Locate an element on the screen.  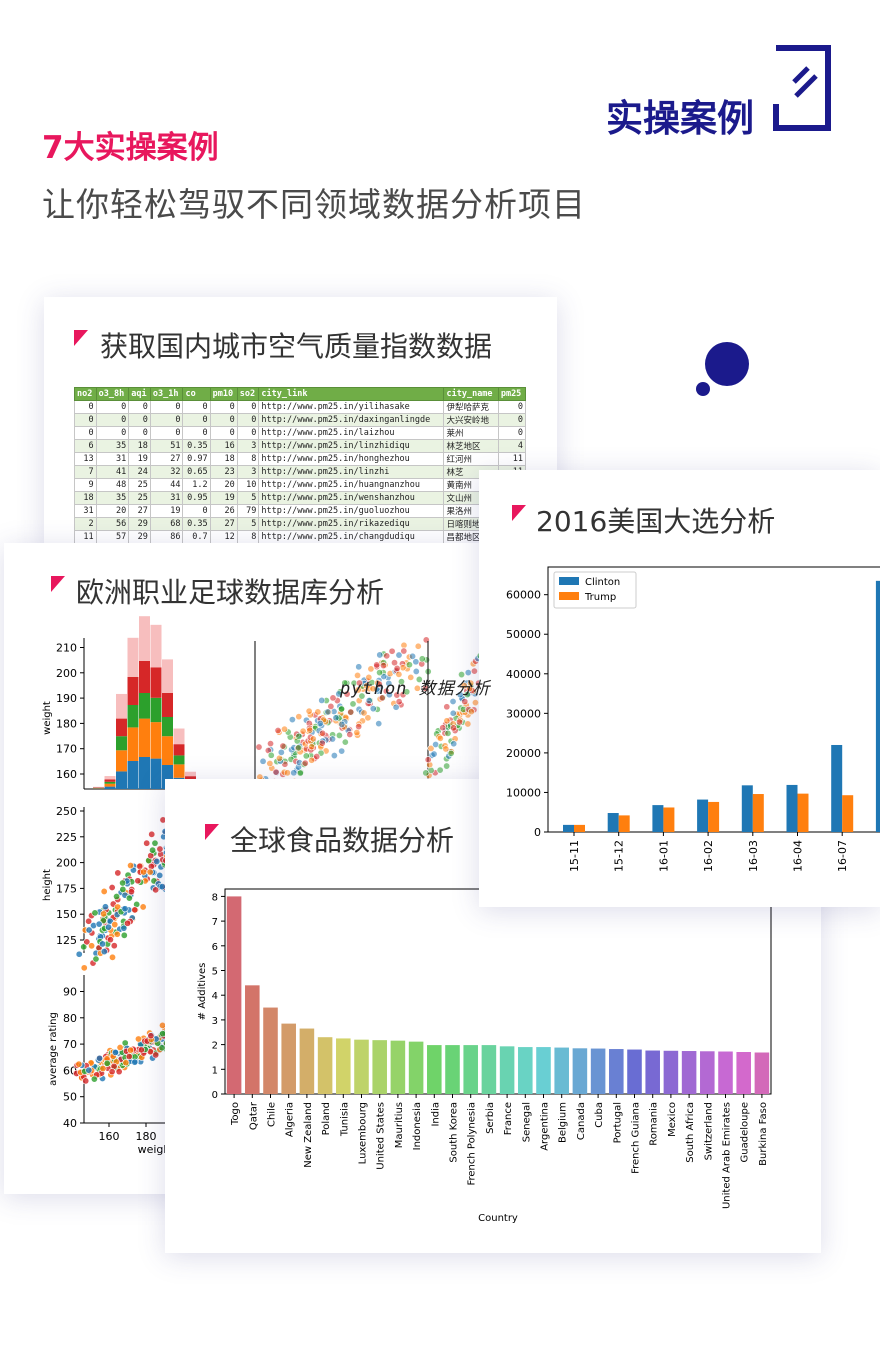
table-cell: http://www.pm25.in/laizhou is located at coordinates (351, 433).